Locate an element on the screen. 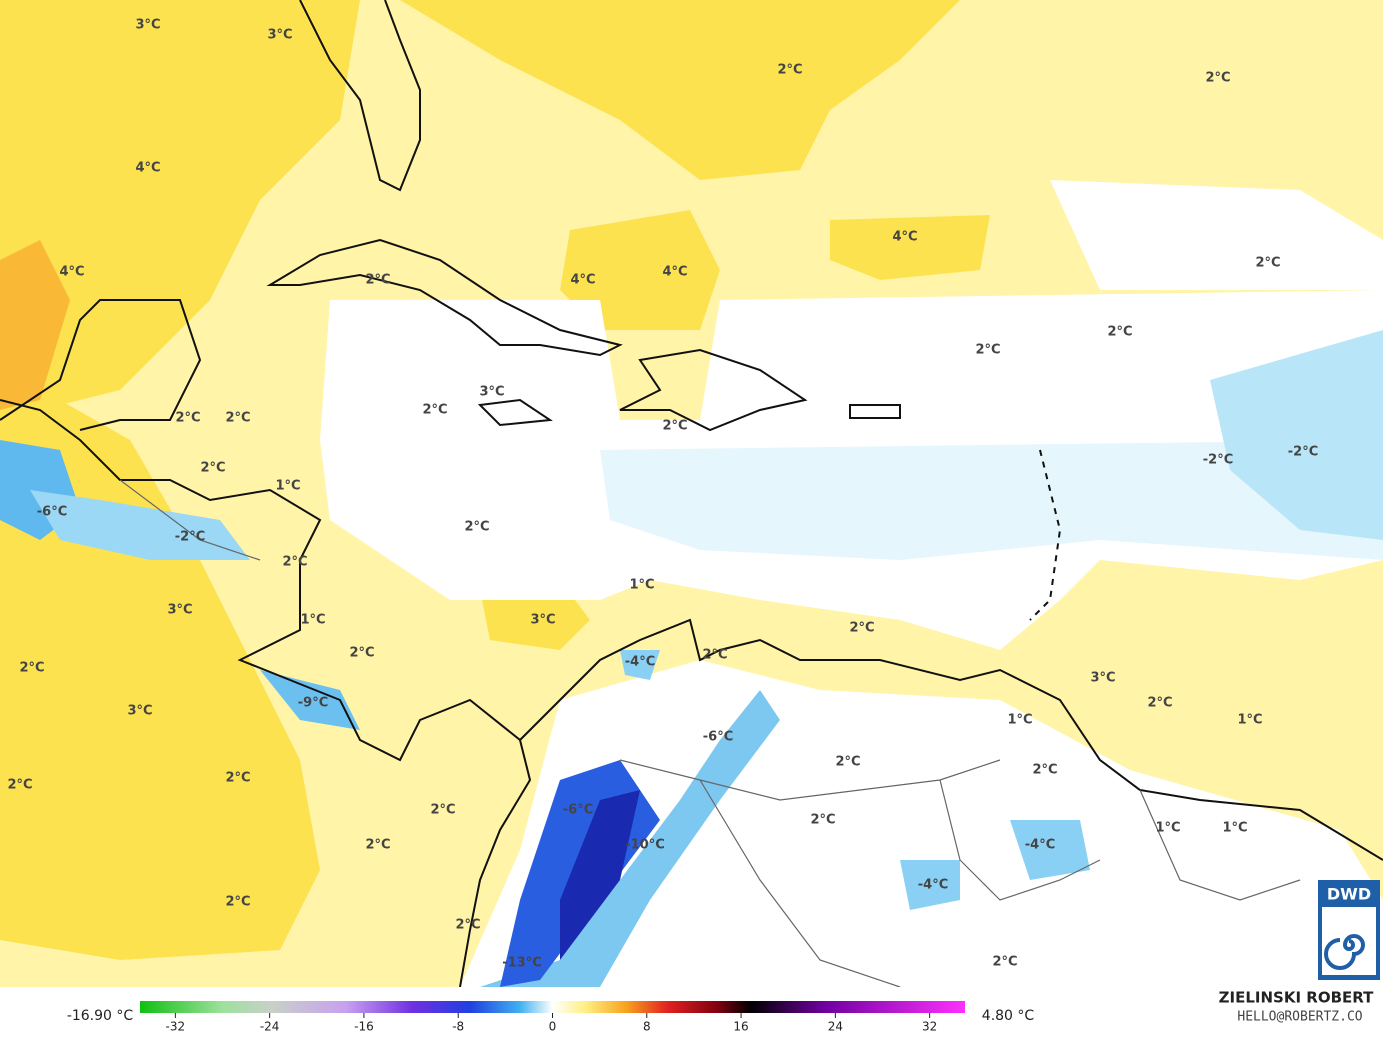  colorbar-tick-label: 0 is located at coordinates (553, 1027).